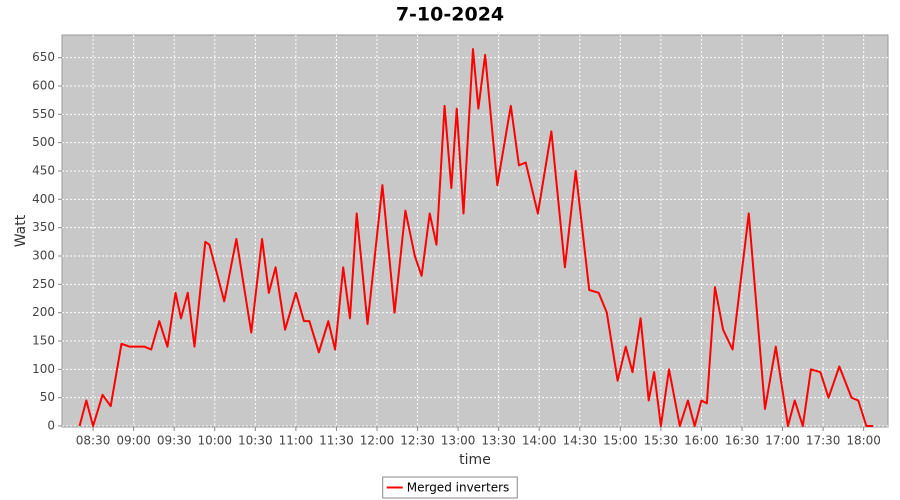 The image size is (900, 500). What do you see at coordinates (43, 114) in the screenshot?
I see `y-tick-label: 550` at bounding box center [43, 114].